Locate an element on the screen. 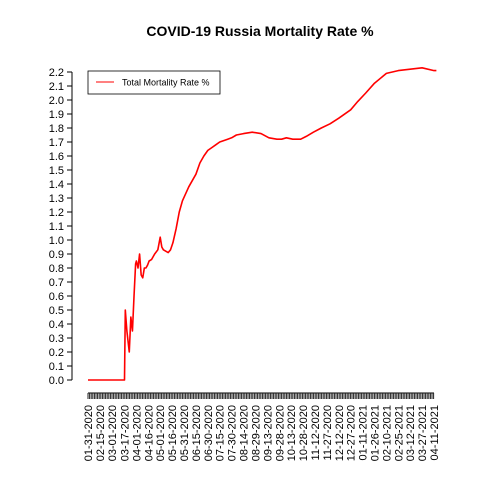 This screenshot has height=485, width=480. y-tick-label: 0.2 is located at coordinates (56, 353).